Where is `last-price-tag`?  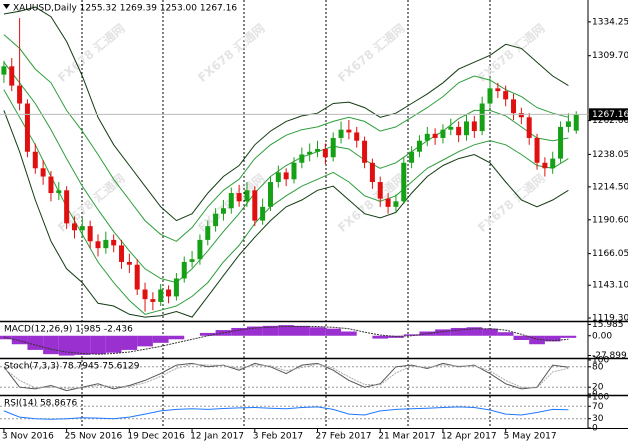 last-price-tag is located at coordinates (608, 114).